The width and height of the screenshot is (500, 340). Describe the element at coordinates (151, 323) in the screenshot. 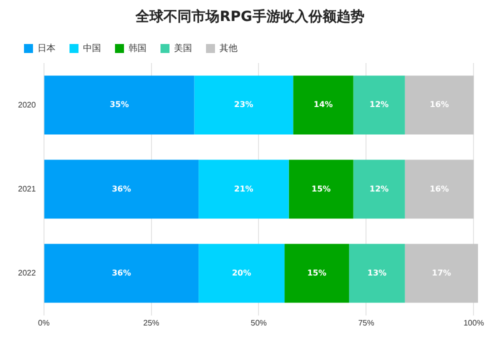

I see `x-tick-label: 25%` at that location.